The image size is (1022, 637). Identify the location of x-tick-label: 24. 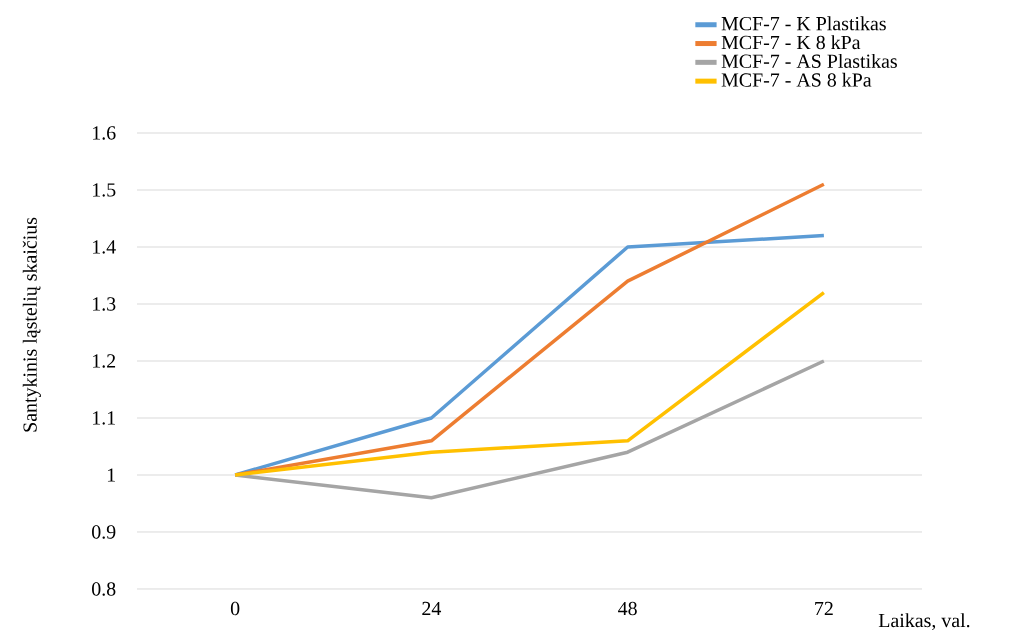
(432, 608).